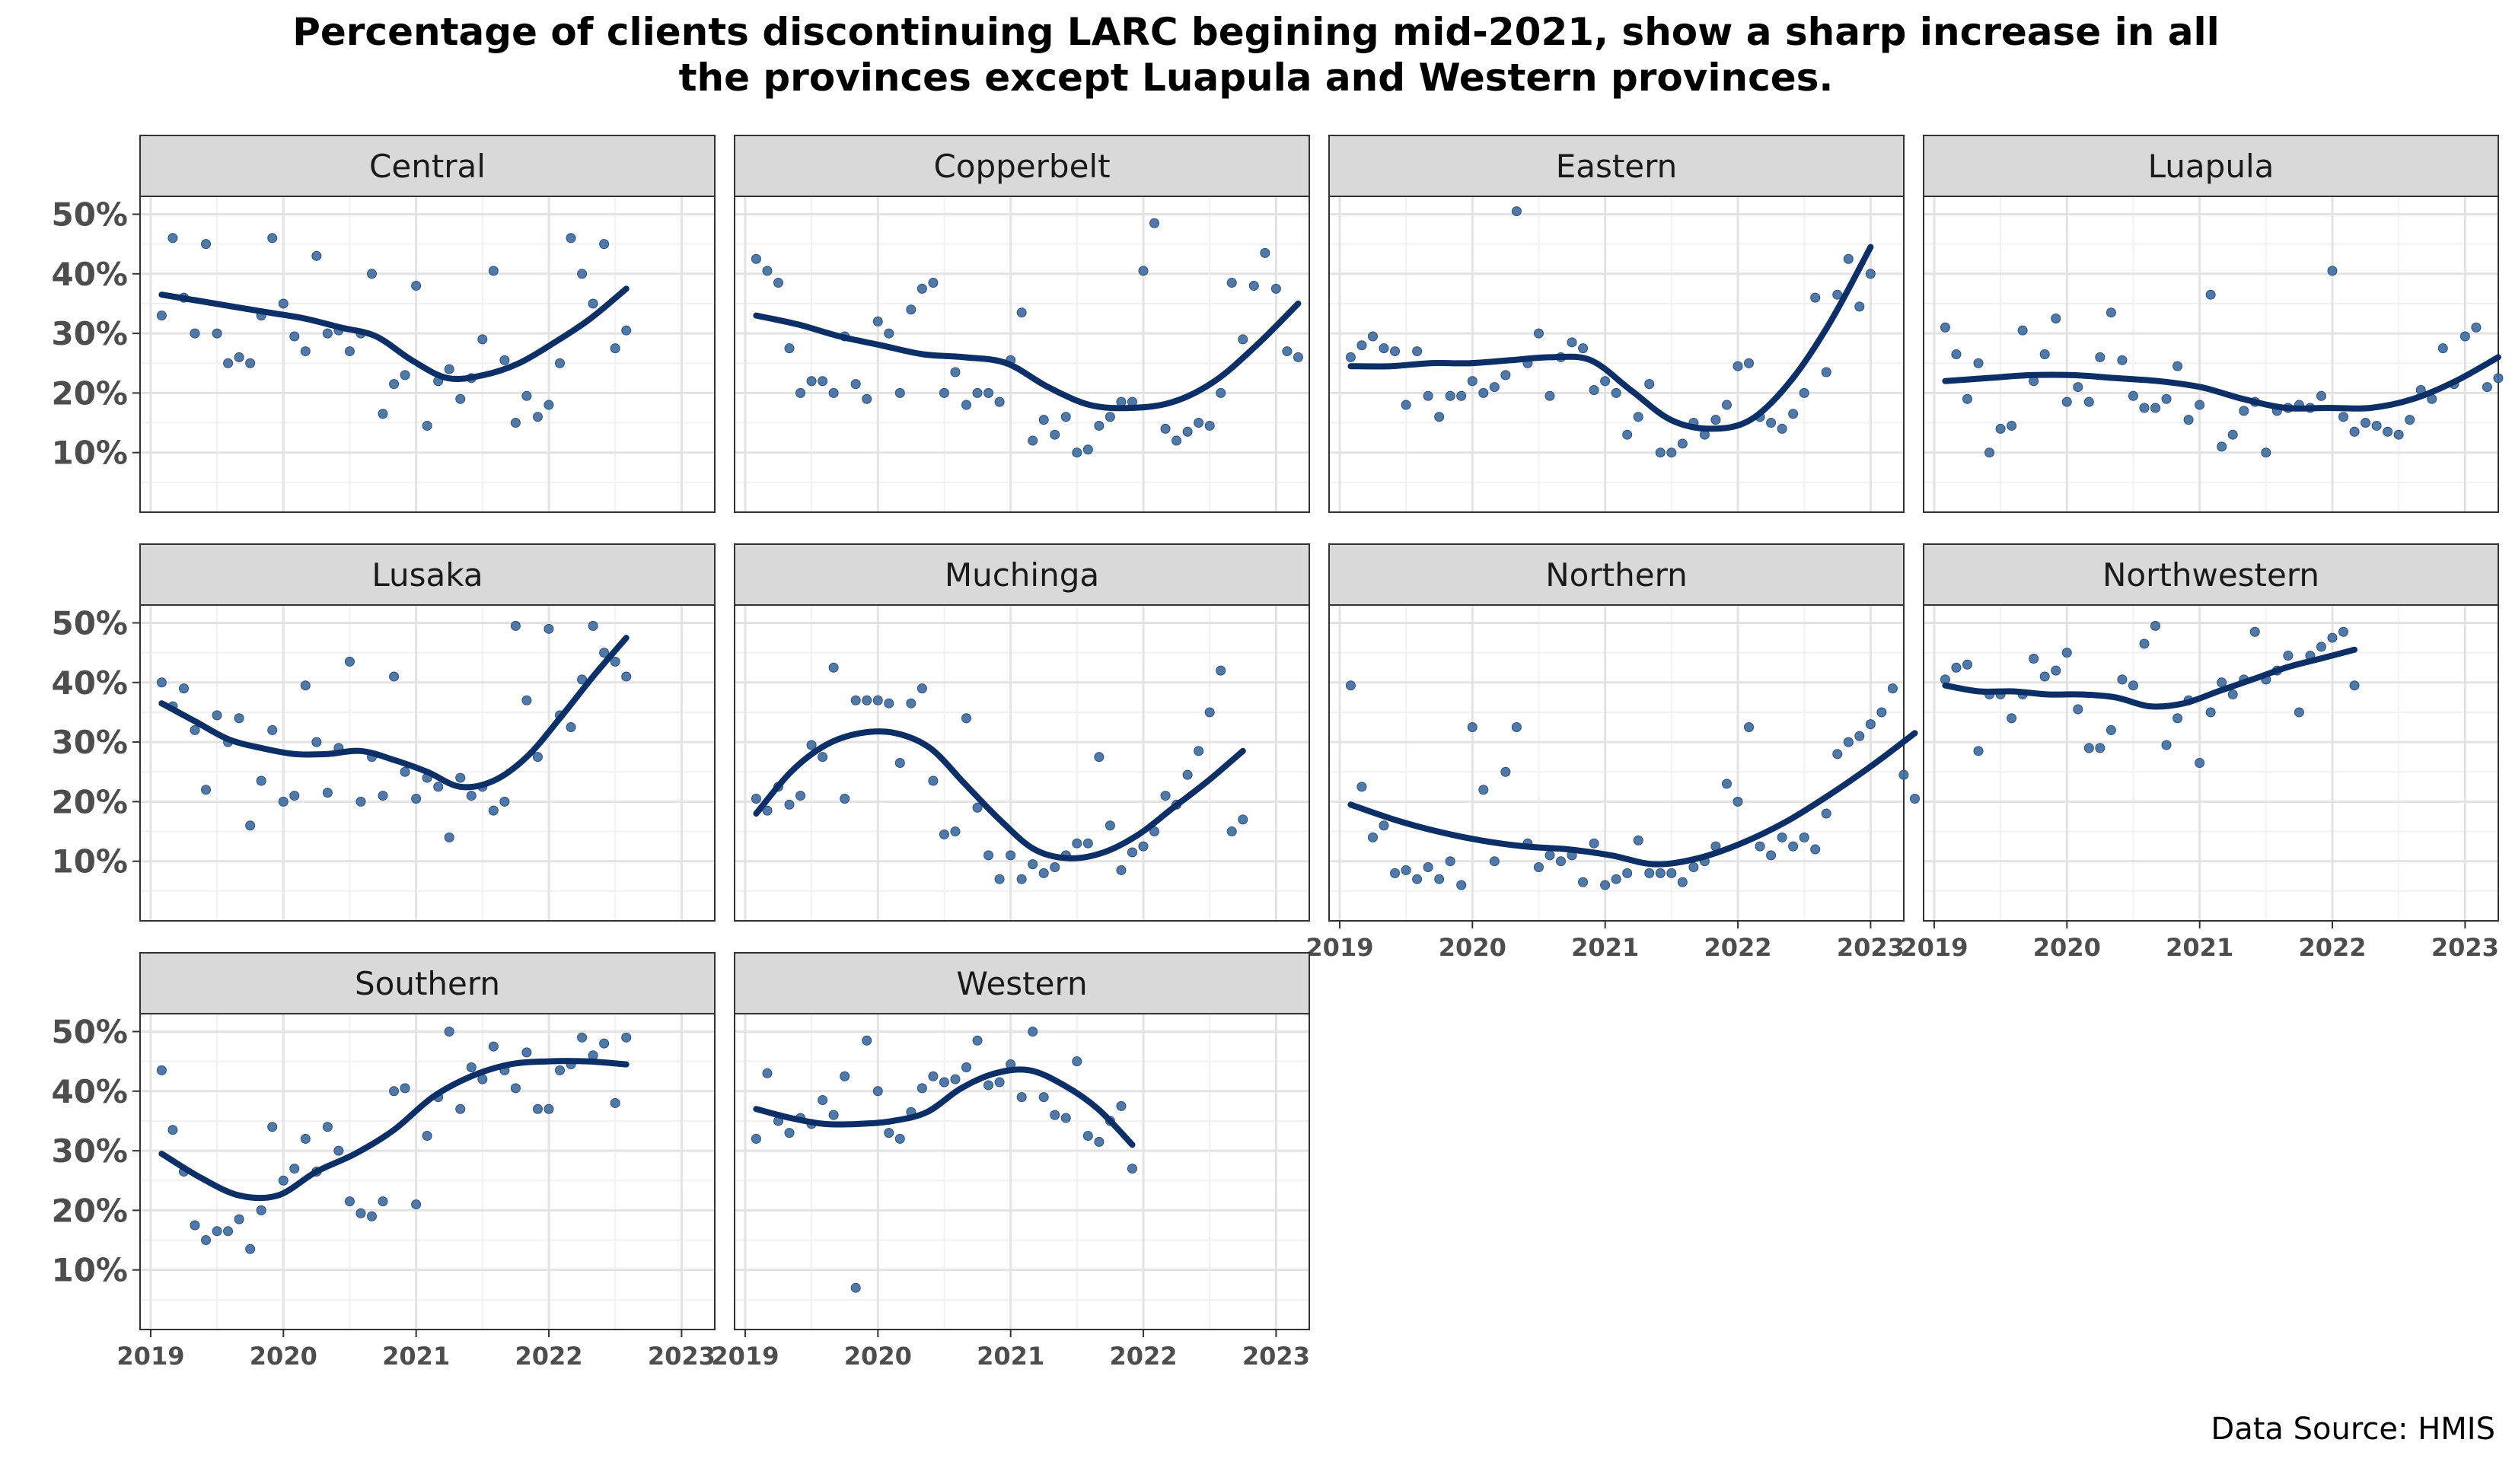 This screenshot has width=2512, height=1484. I want to click on western-x-tick-label: 2019, so click(745, 1356).